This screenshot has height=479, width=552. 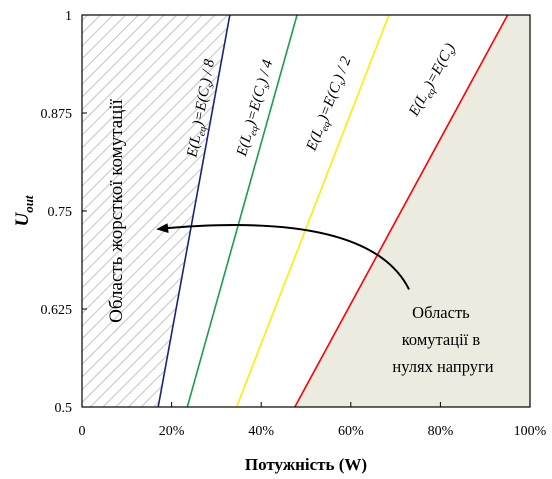 What do you see at coordinates (57, 114) in the screenshot?
I see `y-tick-label: 0.875` at bounding box center [57, 114].